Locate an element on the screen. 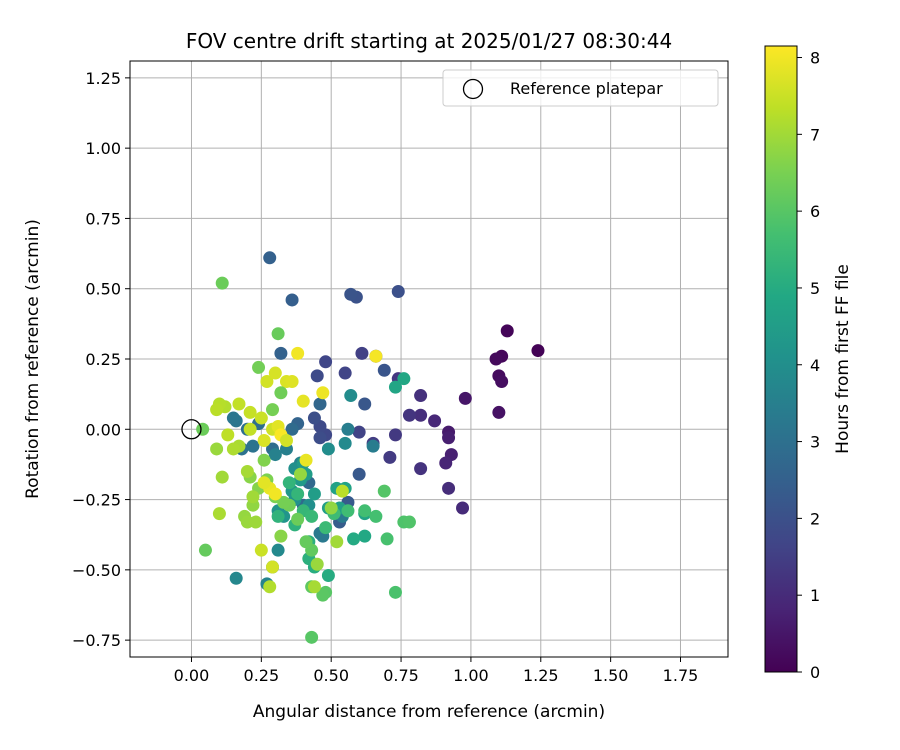 The height and width of the screenshot is (750, 900). reference-platepar-marker is located at coordinates (191, 429).